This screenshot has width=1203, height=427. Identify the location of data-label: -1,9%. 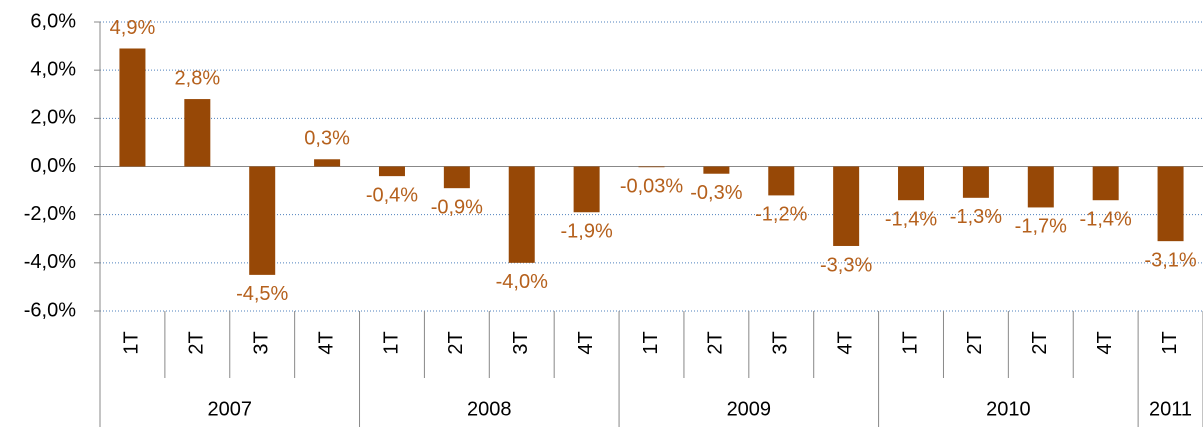
(586, 232).